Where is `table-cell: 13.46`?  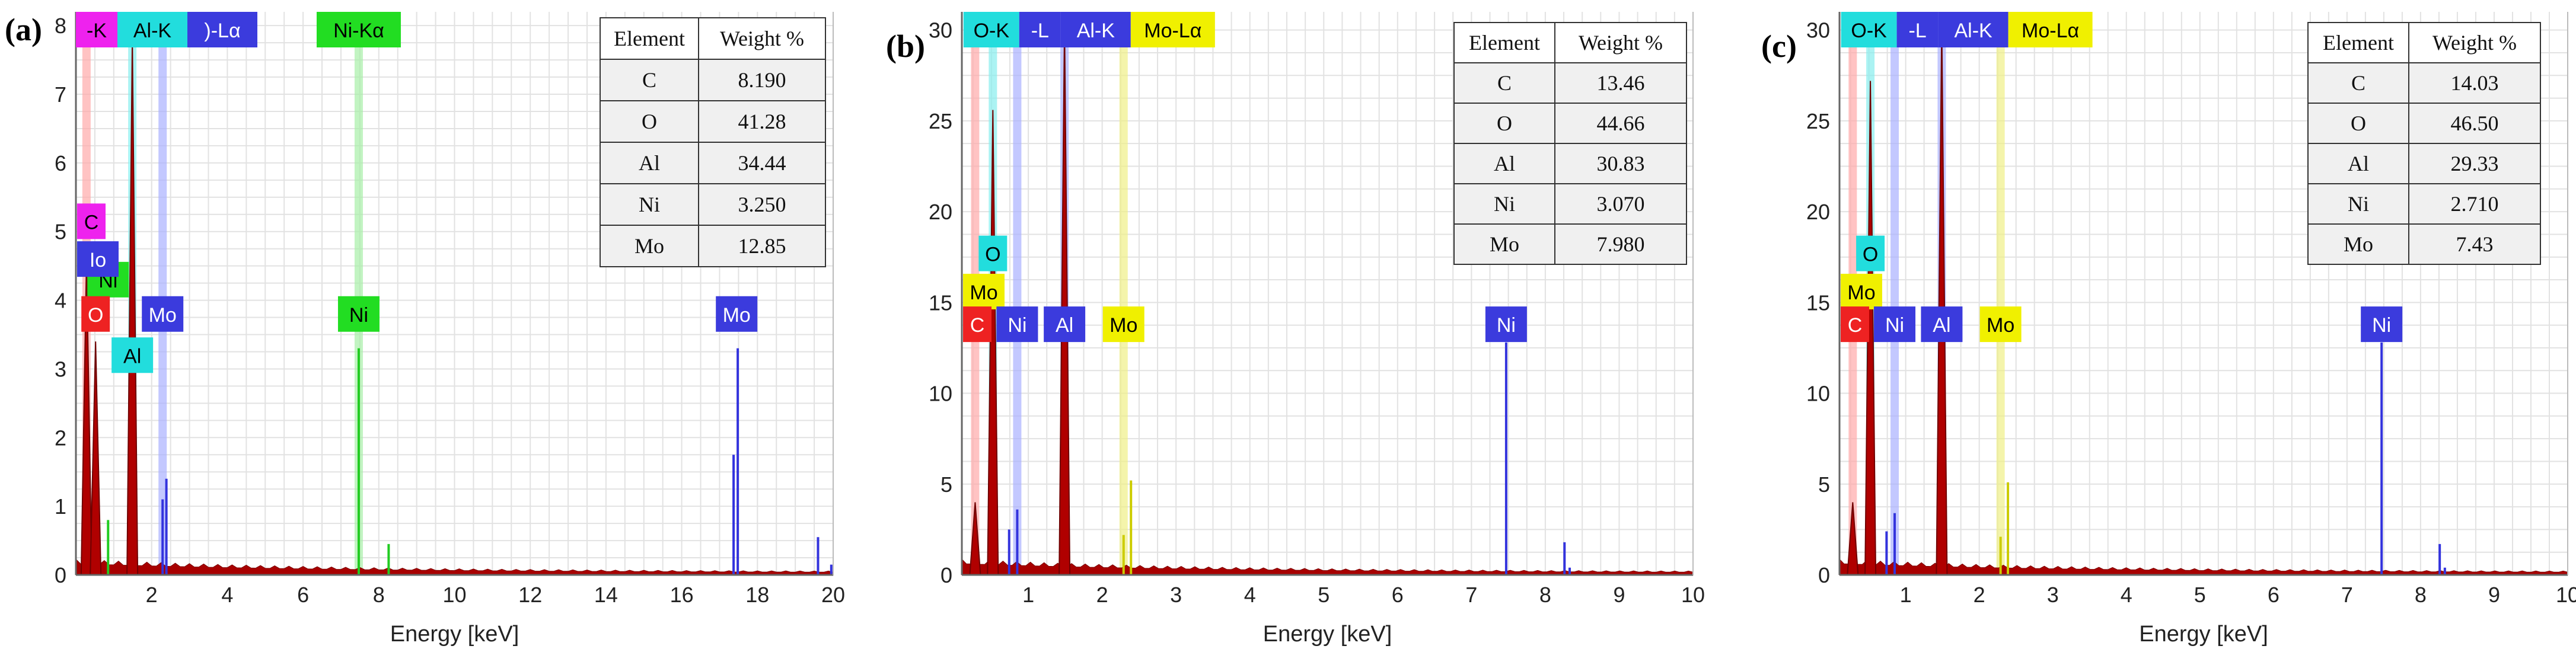 table-cell: 13.46 is located at coordinates (1621, 83).